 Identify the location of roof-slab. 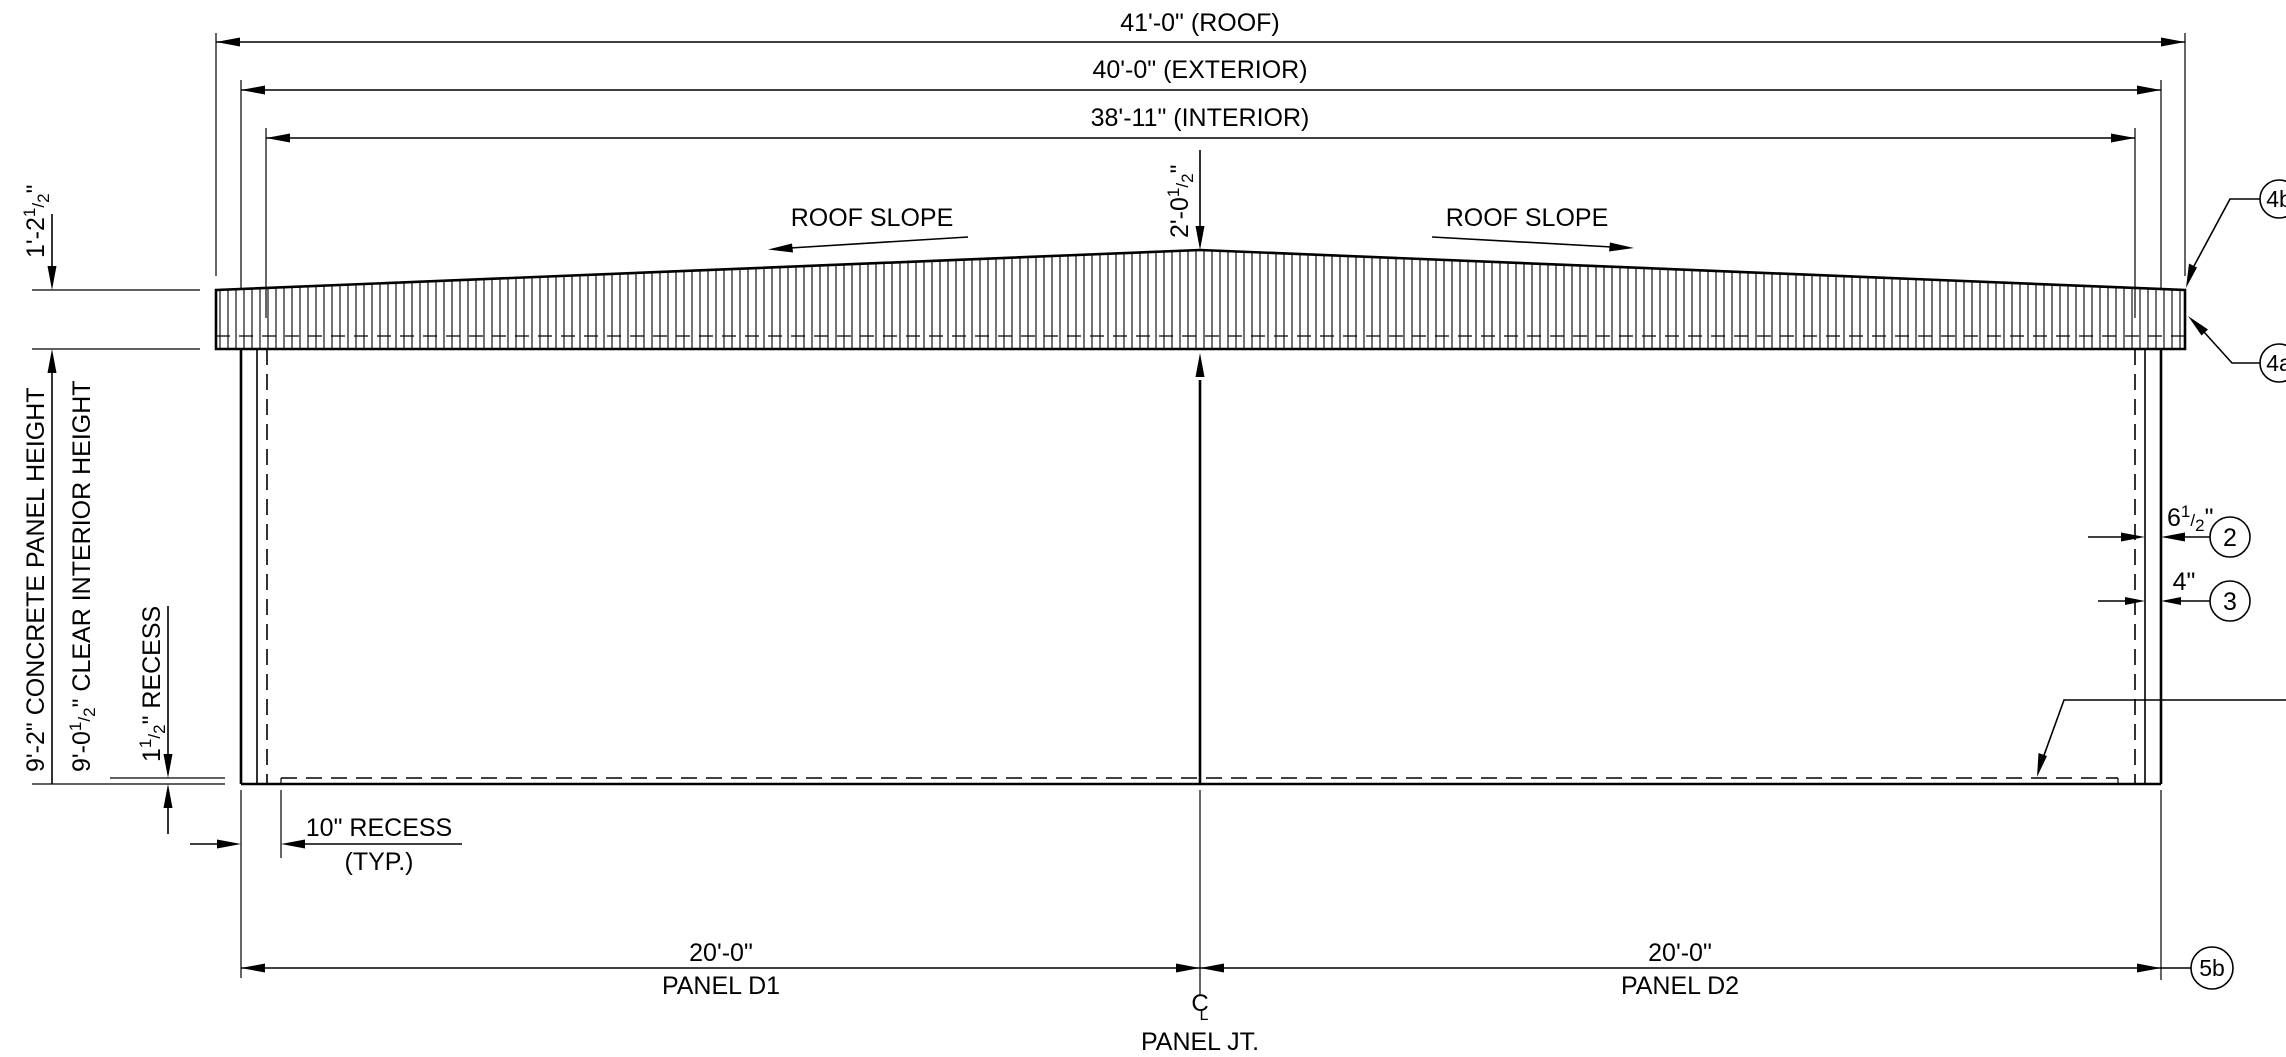
(1200, 299).